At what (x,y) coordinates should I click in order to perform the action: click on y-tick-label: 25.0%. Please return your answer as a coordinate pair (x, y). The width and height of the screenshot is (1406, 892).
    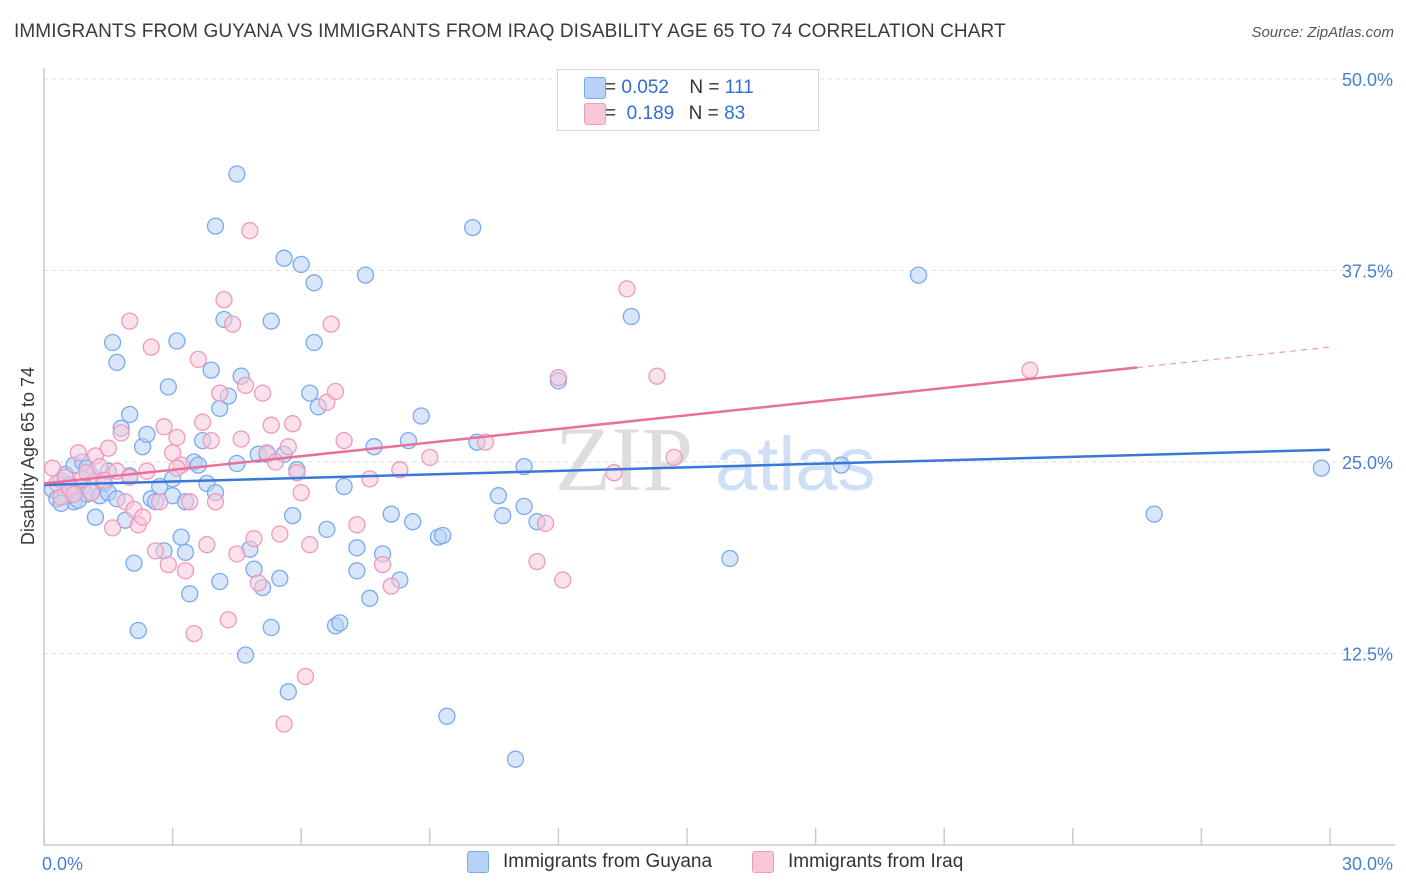
    Looking at the image, I should click on (1367, 463).